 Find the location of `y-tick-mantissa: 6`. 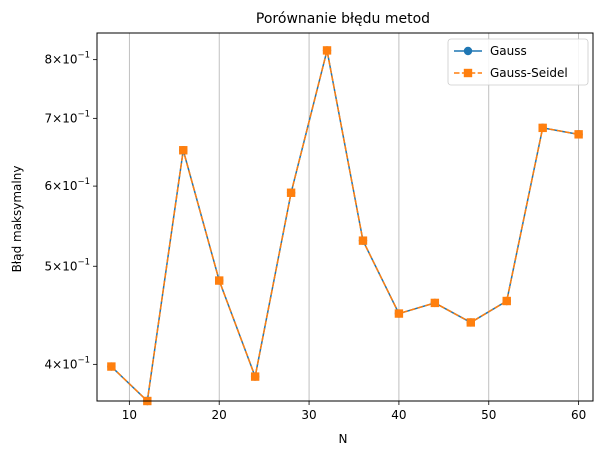

y-tick-mantissa: 6 is located at coordinates (49, 186).